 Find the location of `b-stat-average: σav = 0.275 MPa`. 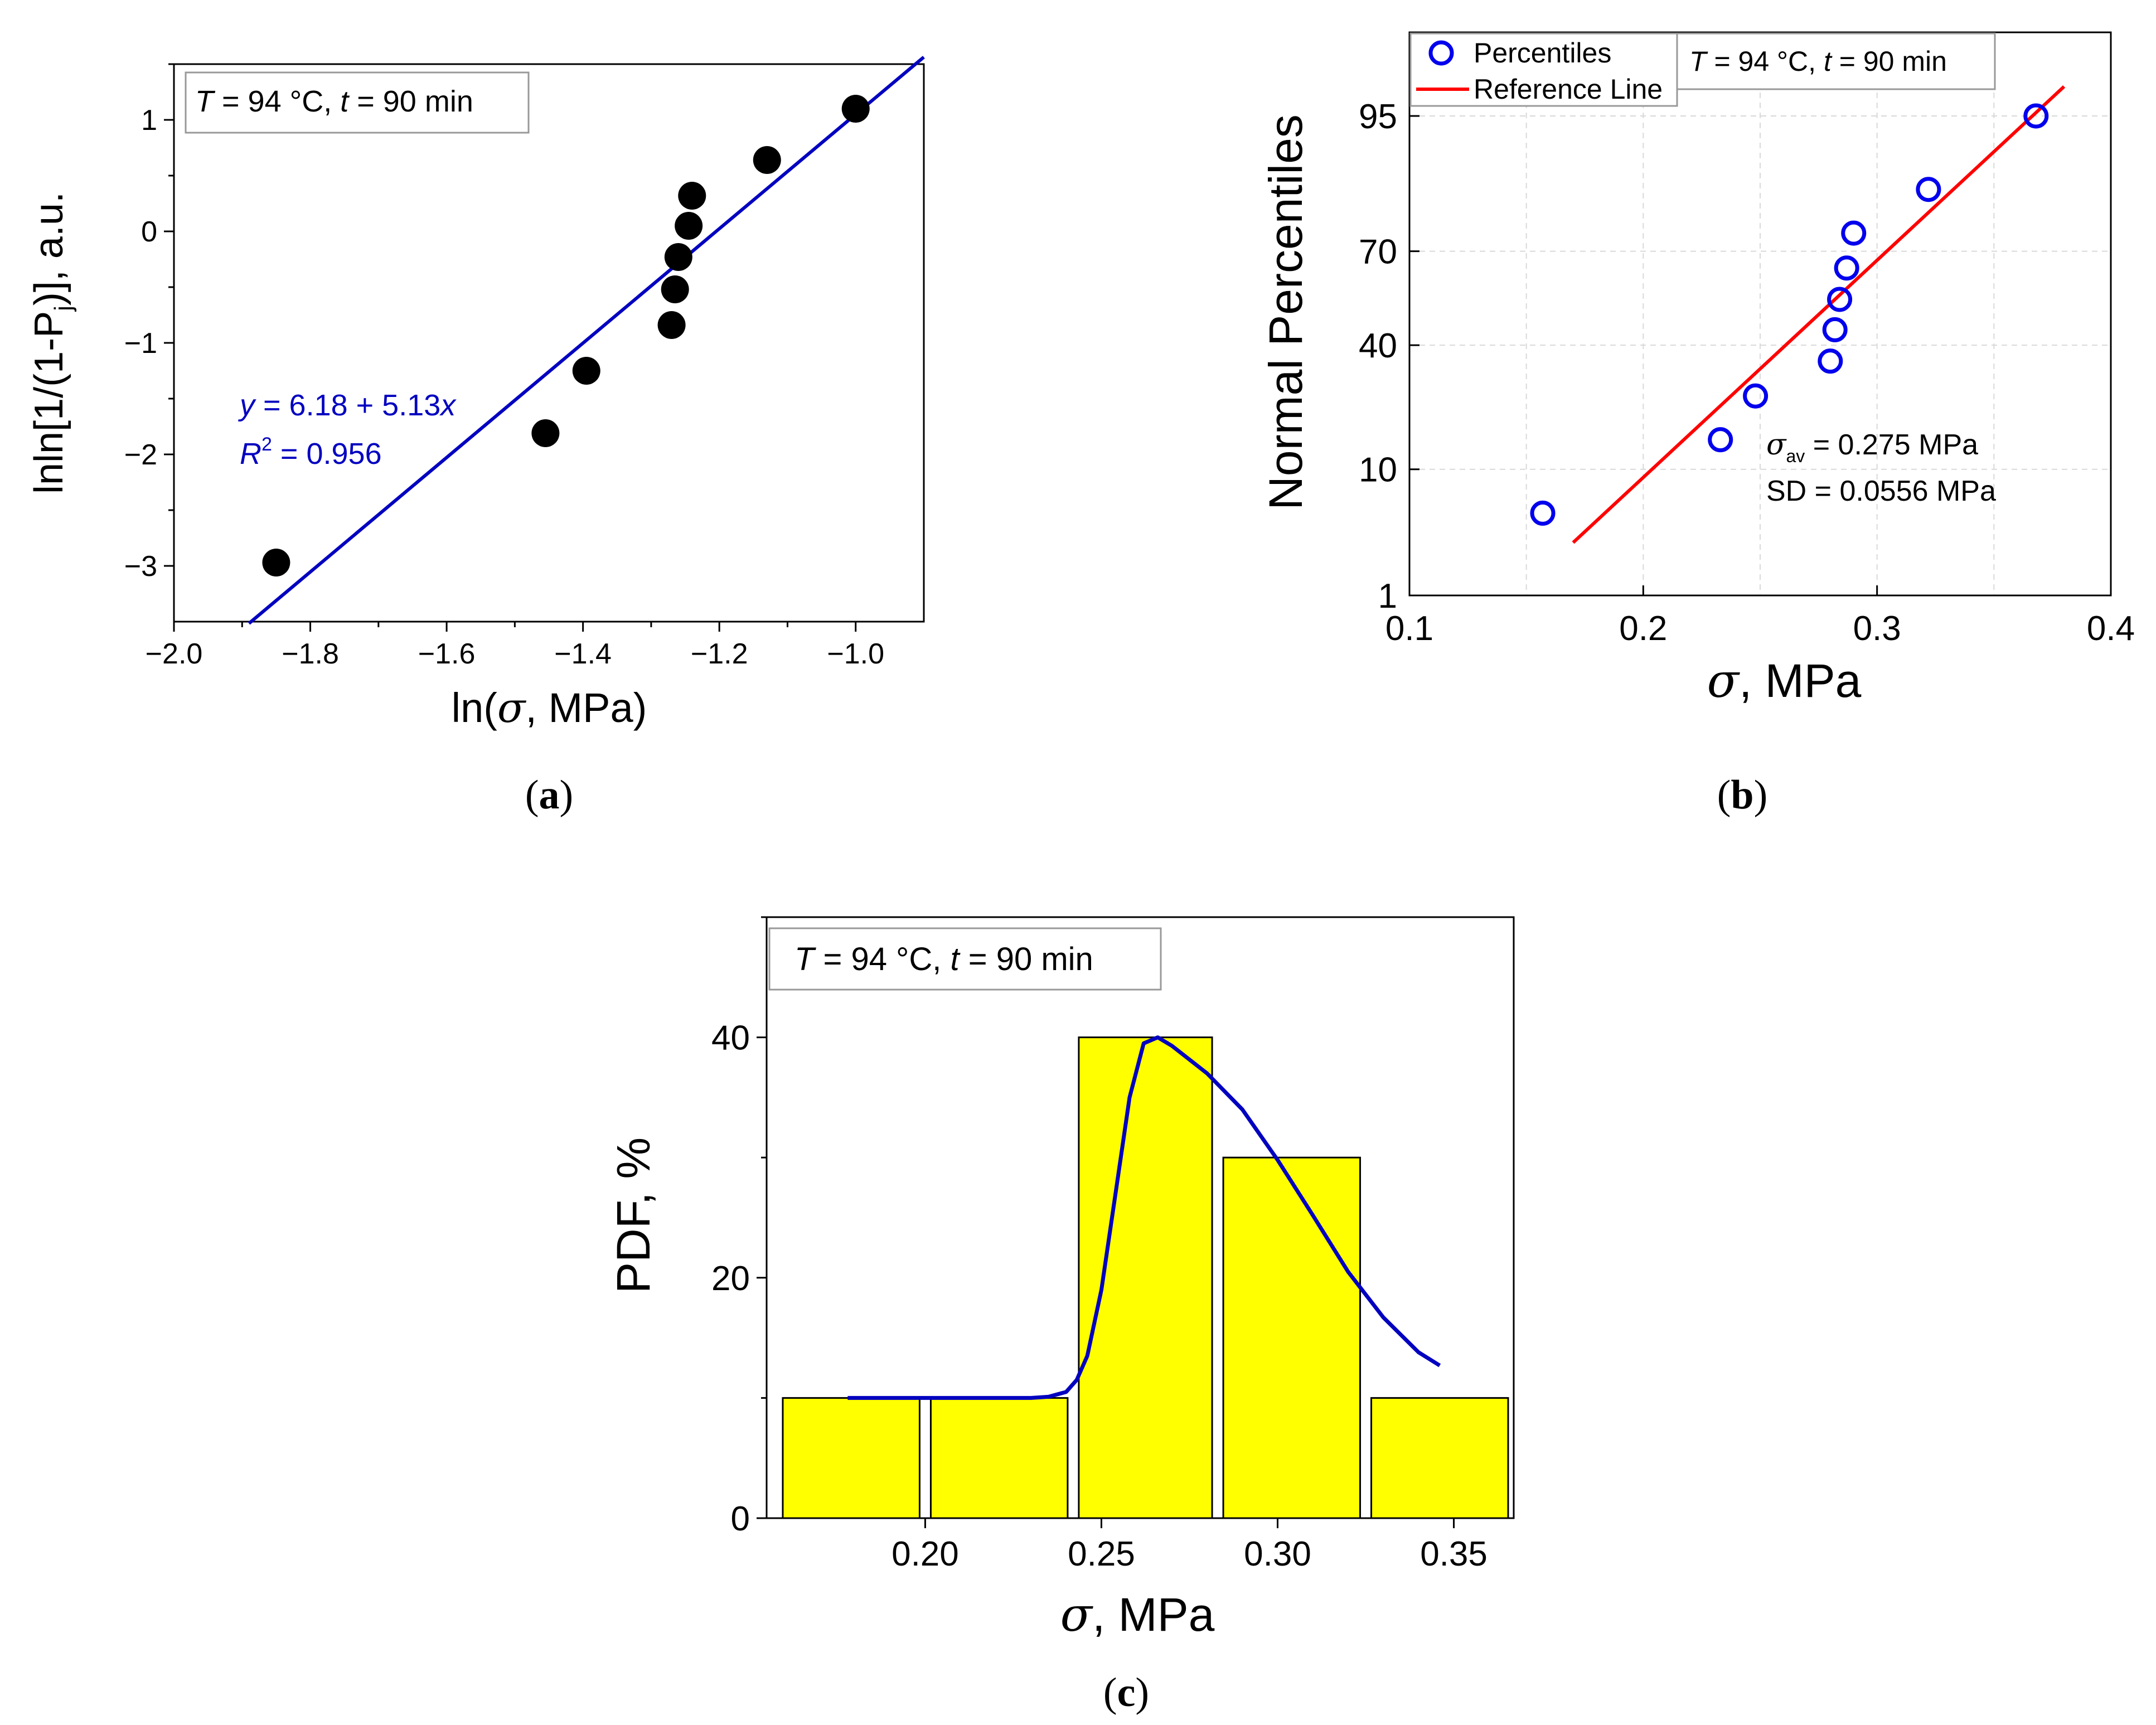

b-stat-average: σav = 0.275 MPa is located at coordinates (1872, 447).